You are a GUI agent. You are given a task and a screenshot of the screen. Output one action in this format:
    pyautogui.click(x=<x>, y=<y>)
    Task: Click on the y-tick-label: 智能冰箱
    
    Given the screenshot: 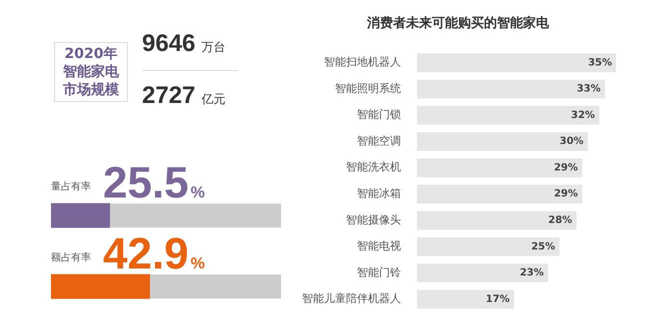 What is the action you would take?
    pyautogui.click(x=379, y=193)
    